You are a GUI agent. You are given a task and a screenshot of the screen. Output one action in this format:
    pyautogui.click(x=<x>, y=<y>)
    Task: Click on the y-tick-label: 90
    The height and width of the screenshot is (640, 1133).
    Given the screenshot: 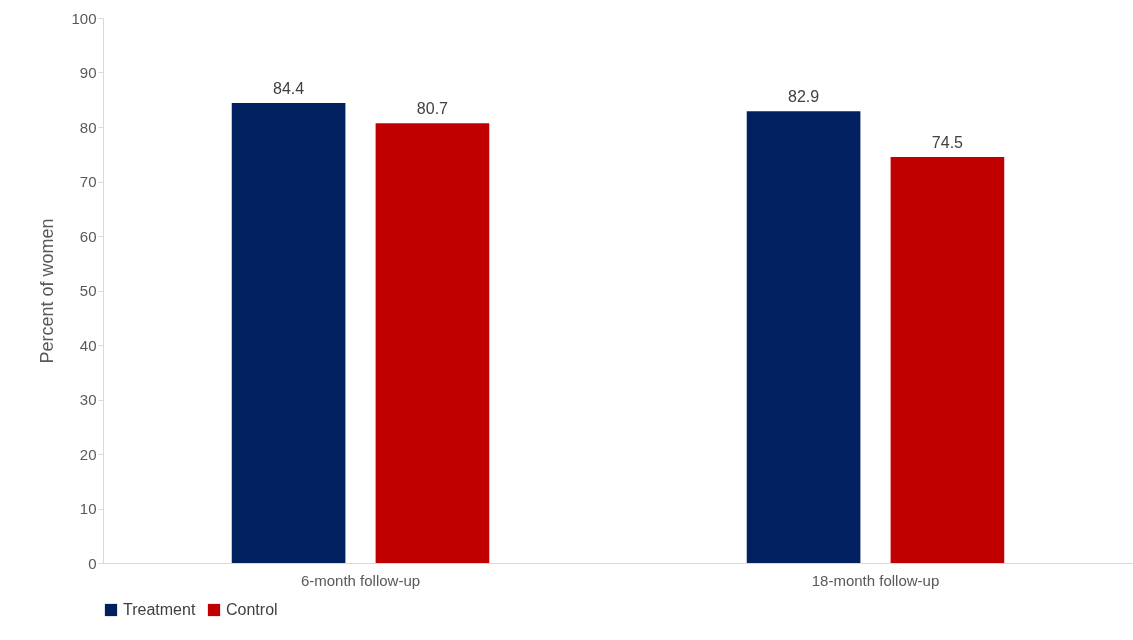 What is the action you would take?
    pyautogui.click(x=88, y=72)
    